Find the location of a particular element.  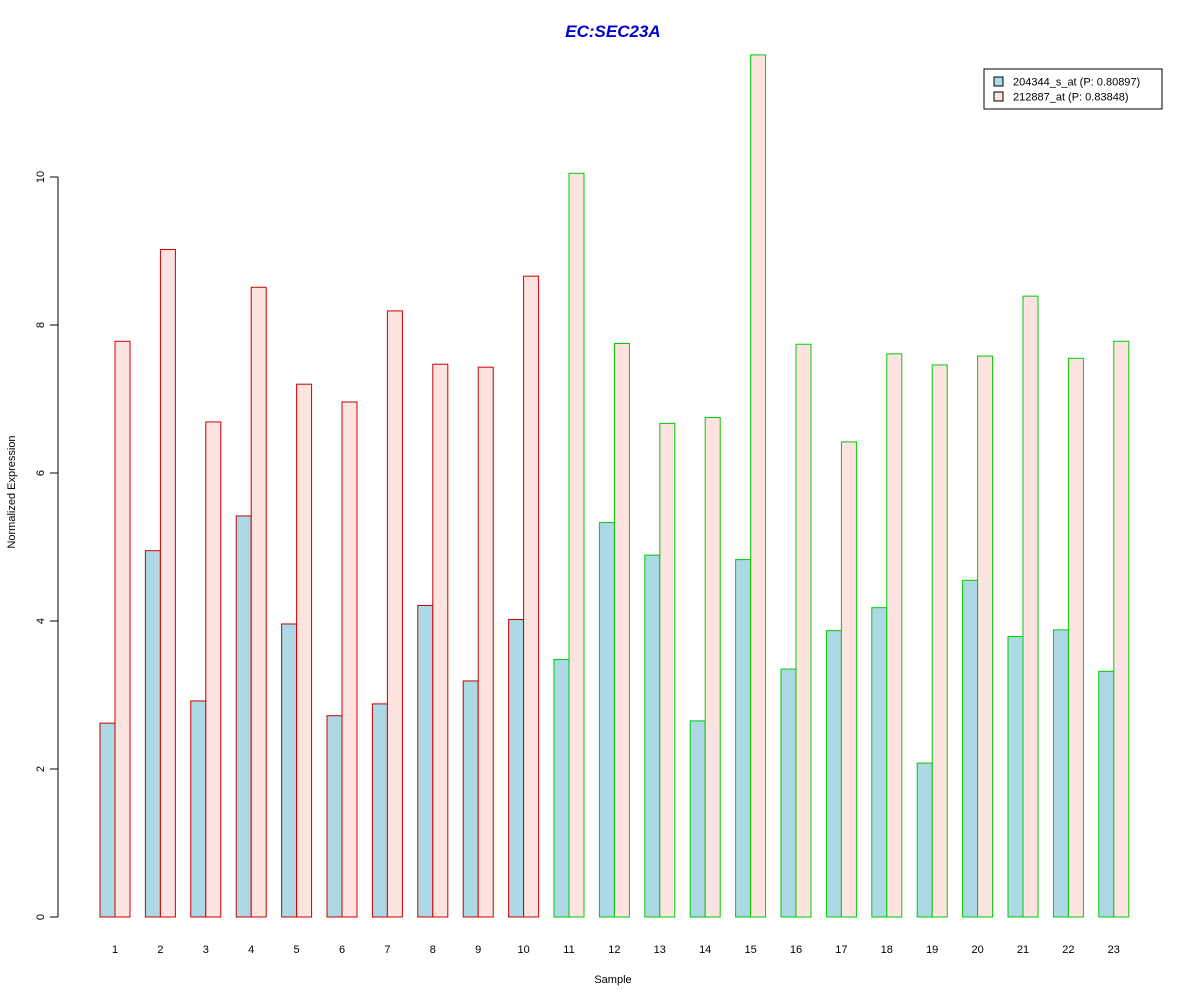

y-tick-label: 2 is located at coordinates (41, 769).